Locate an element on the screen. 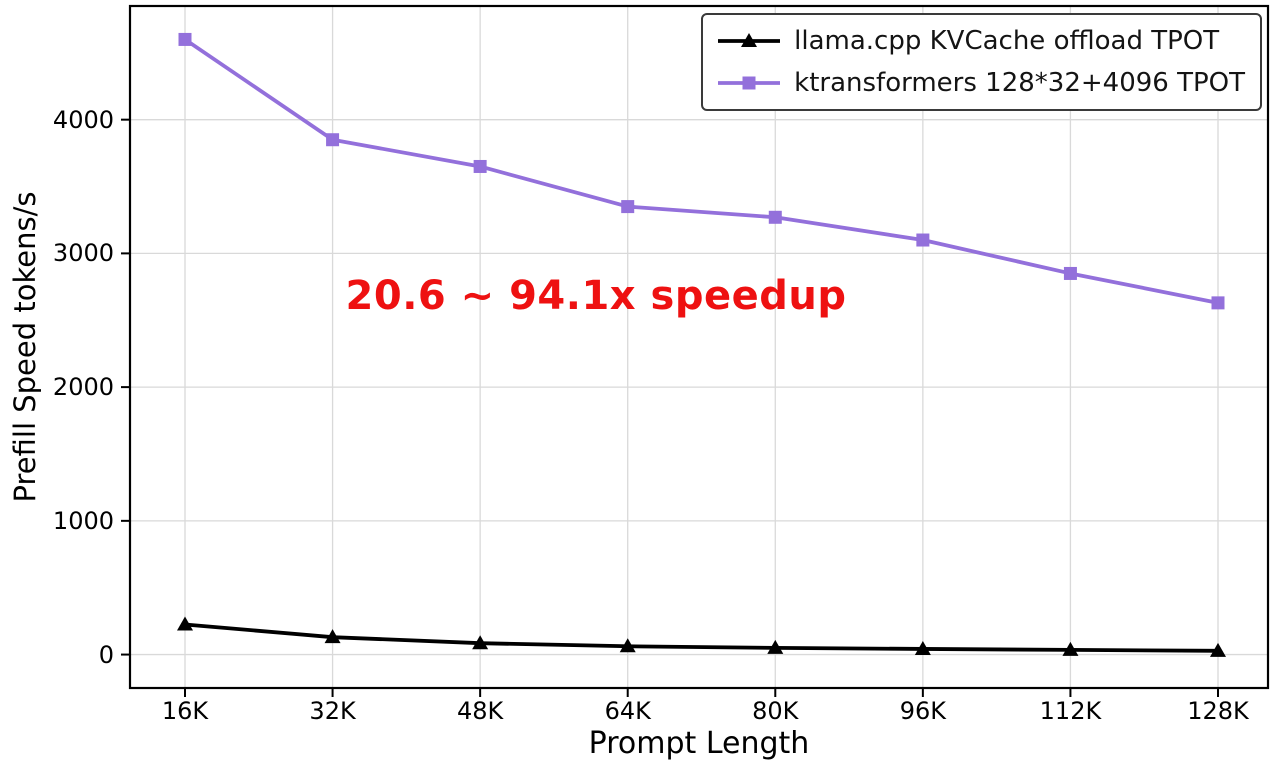 Image resolution: width=1280 pixels, height=770 pixels. legend-item-ktransformers: ktransformers 128*32+4096 TPOT is located at coordinates (980, 83).